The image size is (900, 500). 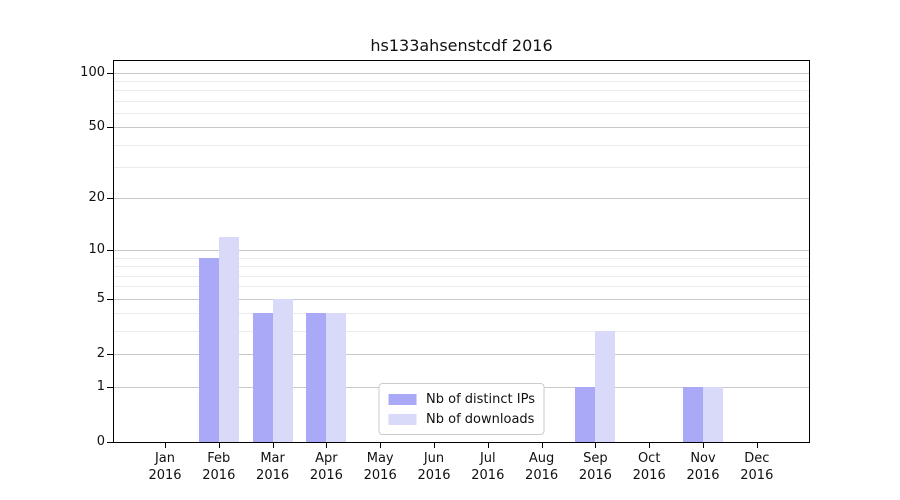 What do you see at coordinates (326, 467) in the screenshot?
I see `x-tick-label-apr: Apr 2016` at bounding box center [326, 467].